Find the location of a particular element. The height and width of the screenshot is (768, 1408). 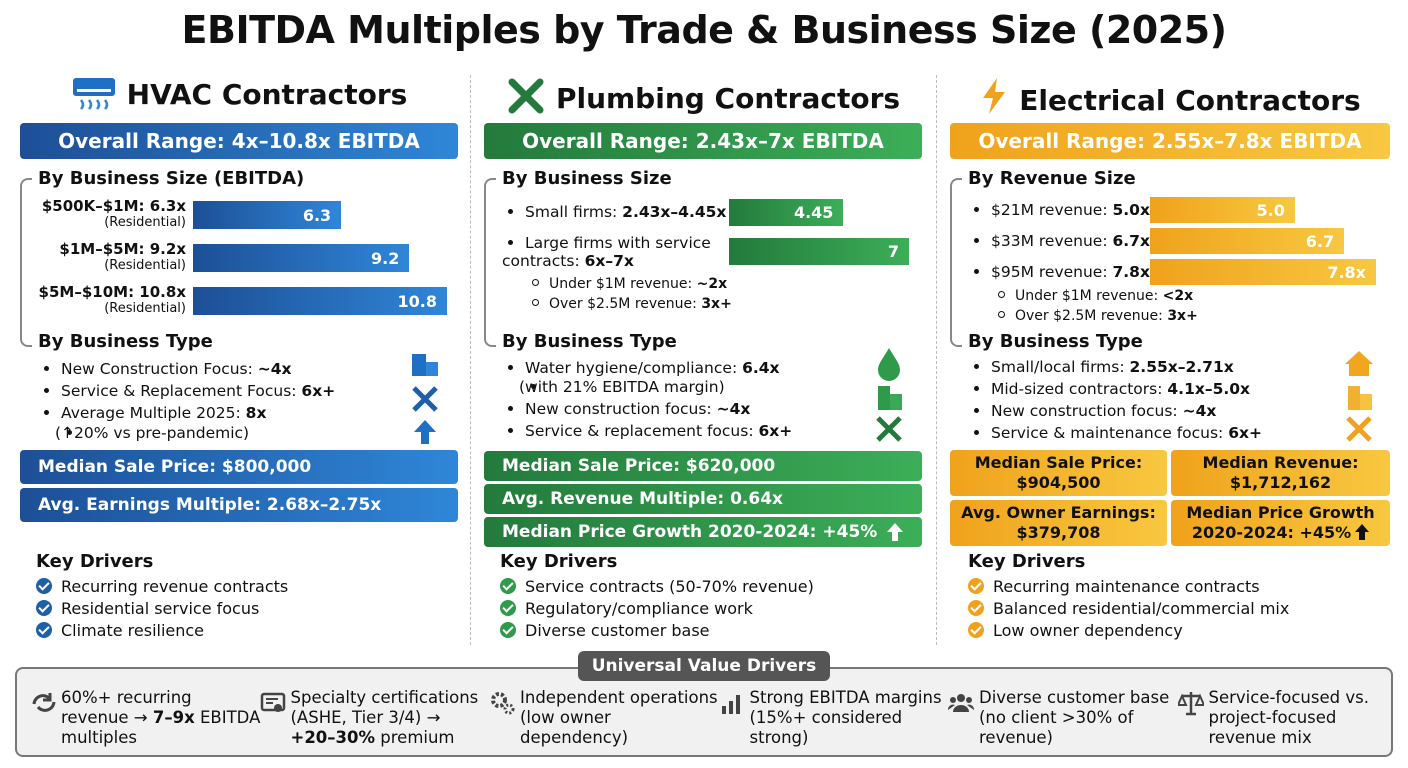

bar-label: 6.7 is located at coordinates (1320, 241).